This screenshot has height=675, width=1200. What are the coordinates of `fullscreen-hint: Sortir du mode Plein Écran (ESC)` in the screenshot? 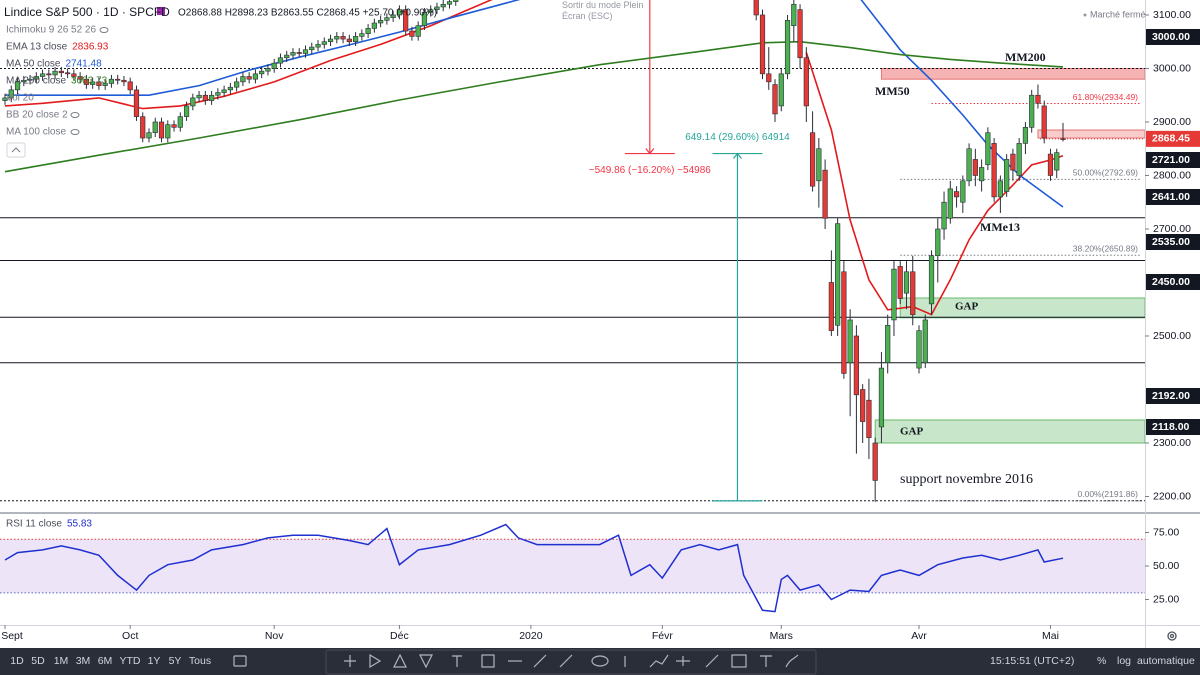 It's located at (603, 10).